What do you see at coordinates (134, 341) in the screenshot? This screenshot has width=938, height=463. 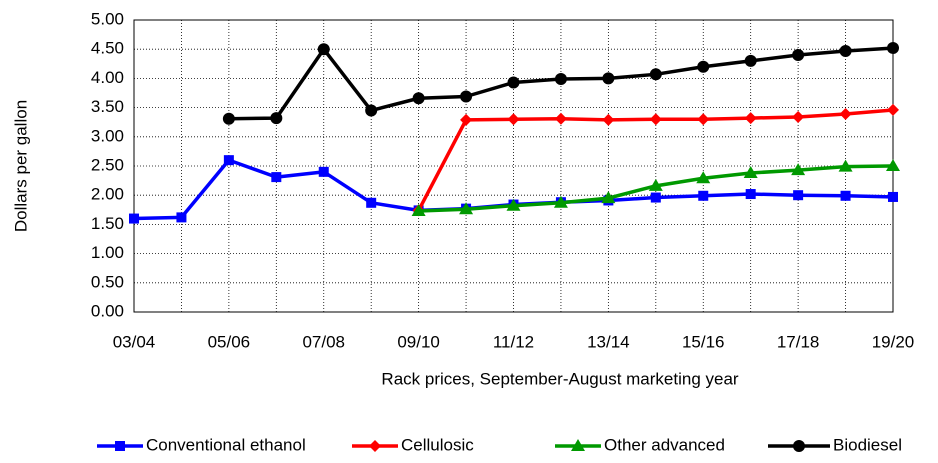 I see `x-tick-label: 03/04` at bounding box center [134, 341].